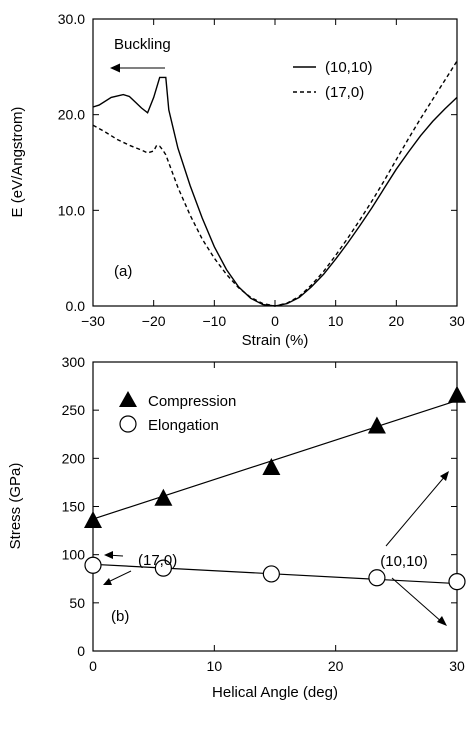 The image size is (469, 731). I want to click on b-x-tick-label: 10, so click(215, 666).